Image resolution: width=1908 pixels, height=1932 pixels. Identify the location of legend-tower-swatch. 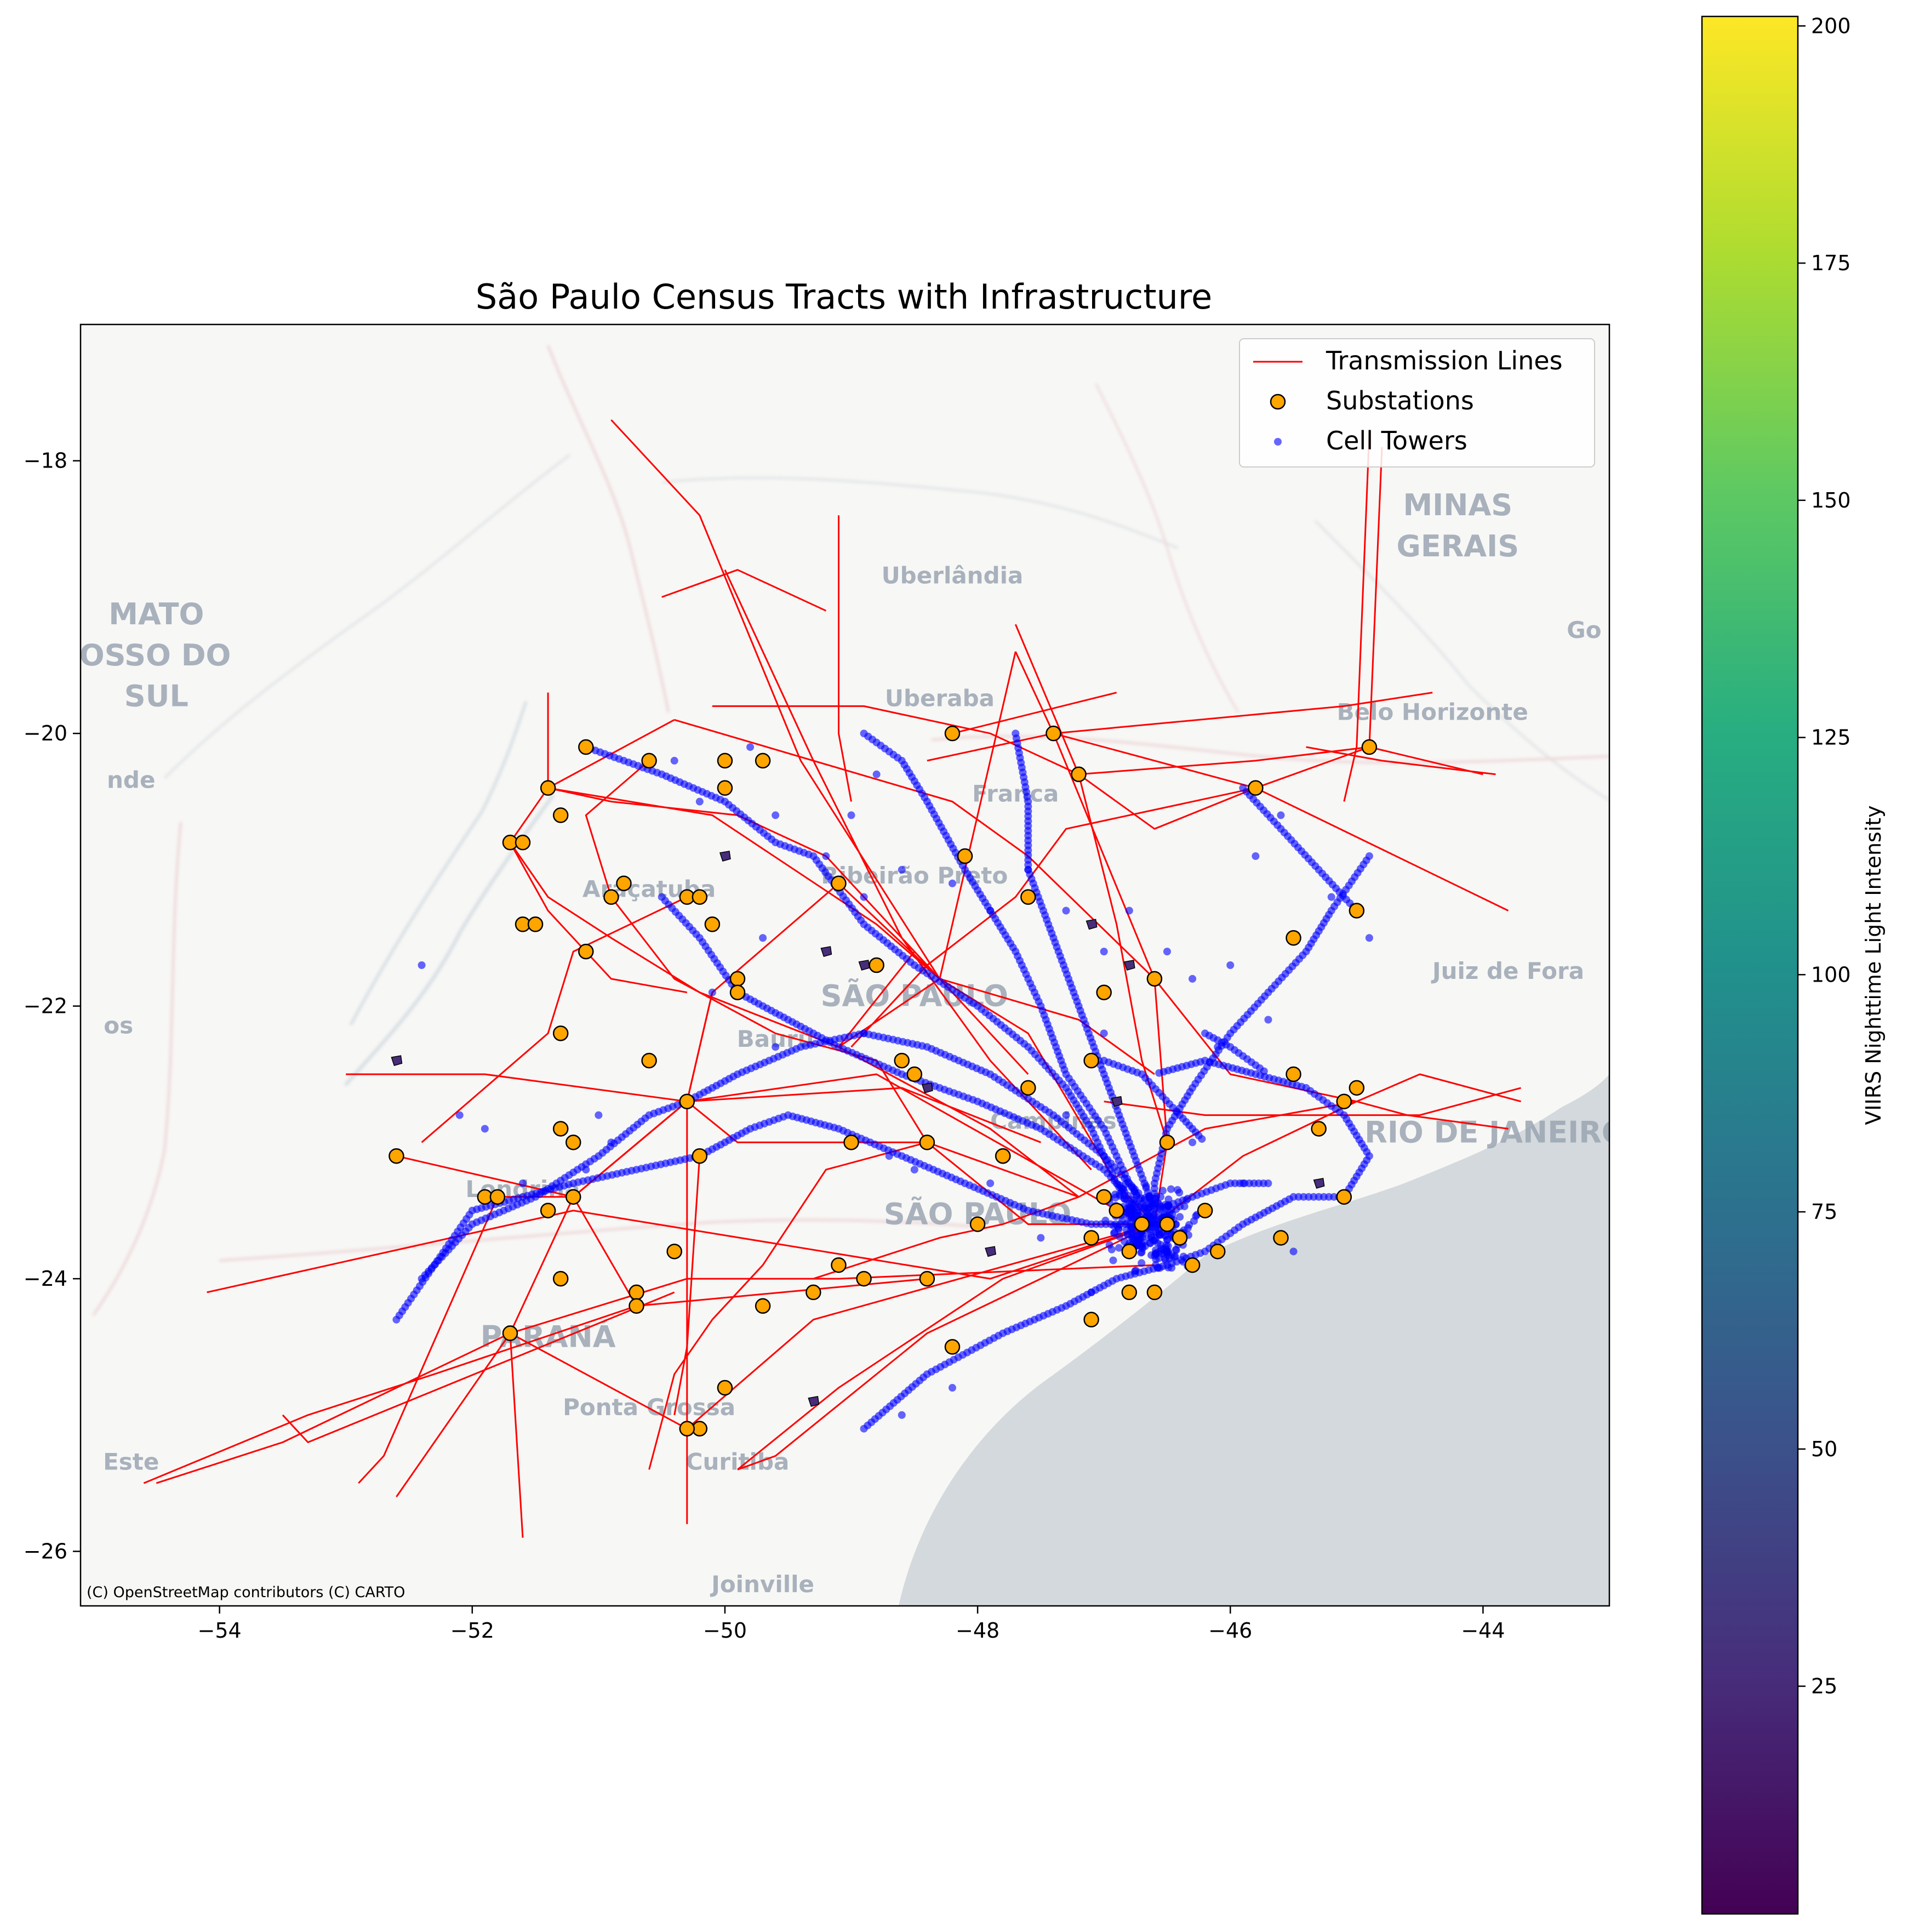
(1278, 442).